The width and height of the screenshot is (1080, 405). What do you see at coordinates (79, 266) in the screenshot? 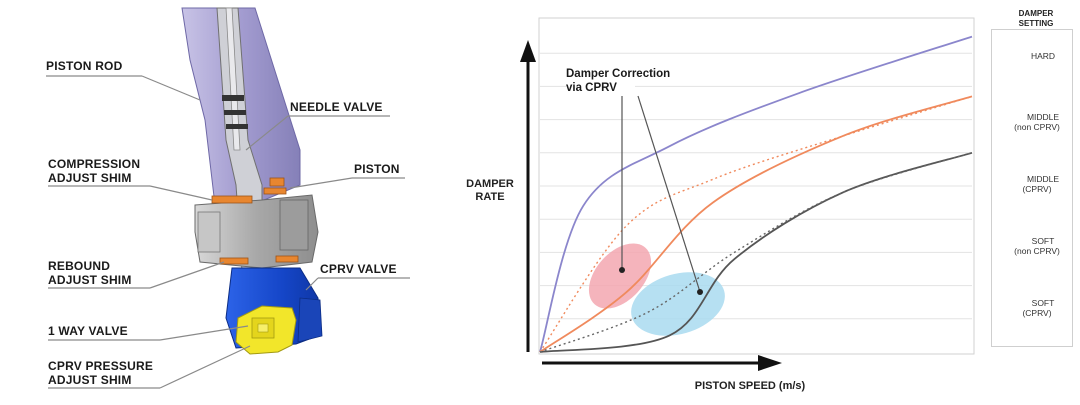
I see `label-rebound-adjust-shim-line1: REBOUND` at bounding box center [79, 266].